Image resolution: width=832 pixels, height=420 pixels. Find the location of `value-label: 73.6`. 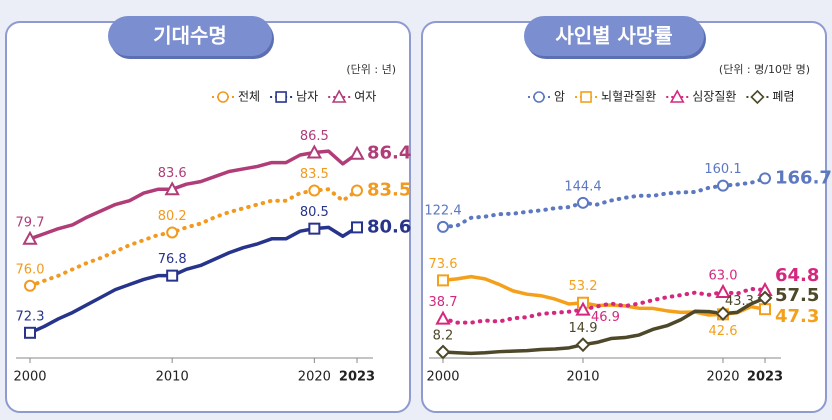

value-label: 73.6 is located at coordinates (443, 264).